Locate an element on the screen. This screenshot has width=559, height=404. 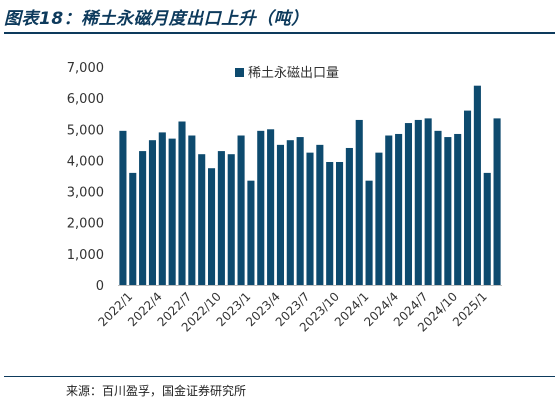
y-tick-label: 5,000 is located at coordinates (85, 130).